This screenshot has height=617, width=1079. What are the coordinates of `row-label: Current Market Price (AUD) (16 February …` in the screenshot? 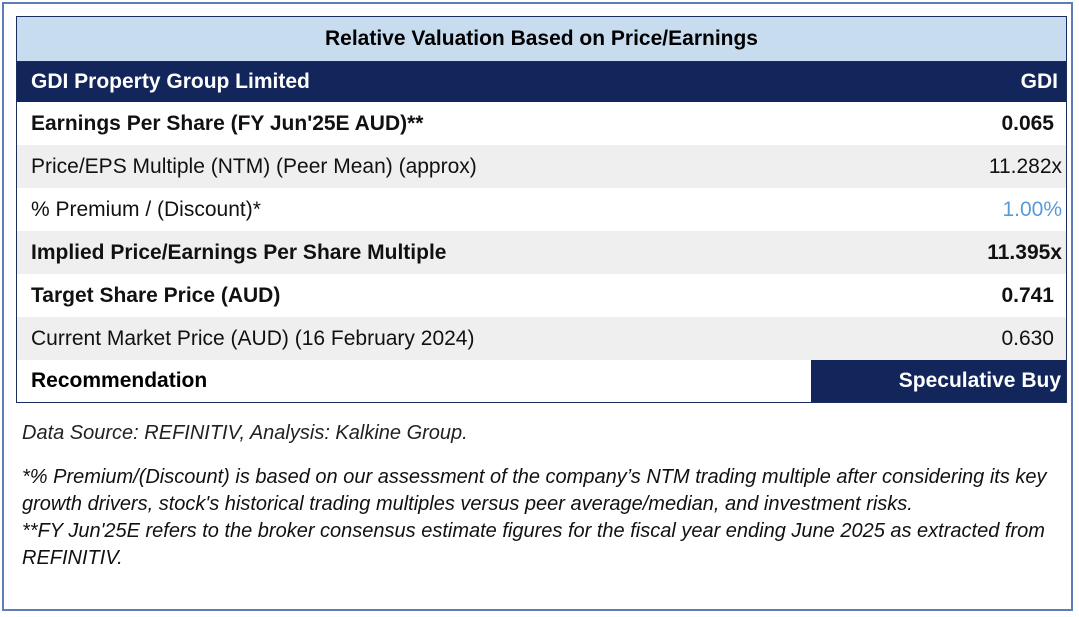 It's located at (253, 338).